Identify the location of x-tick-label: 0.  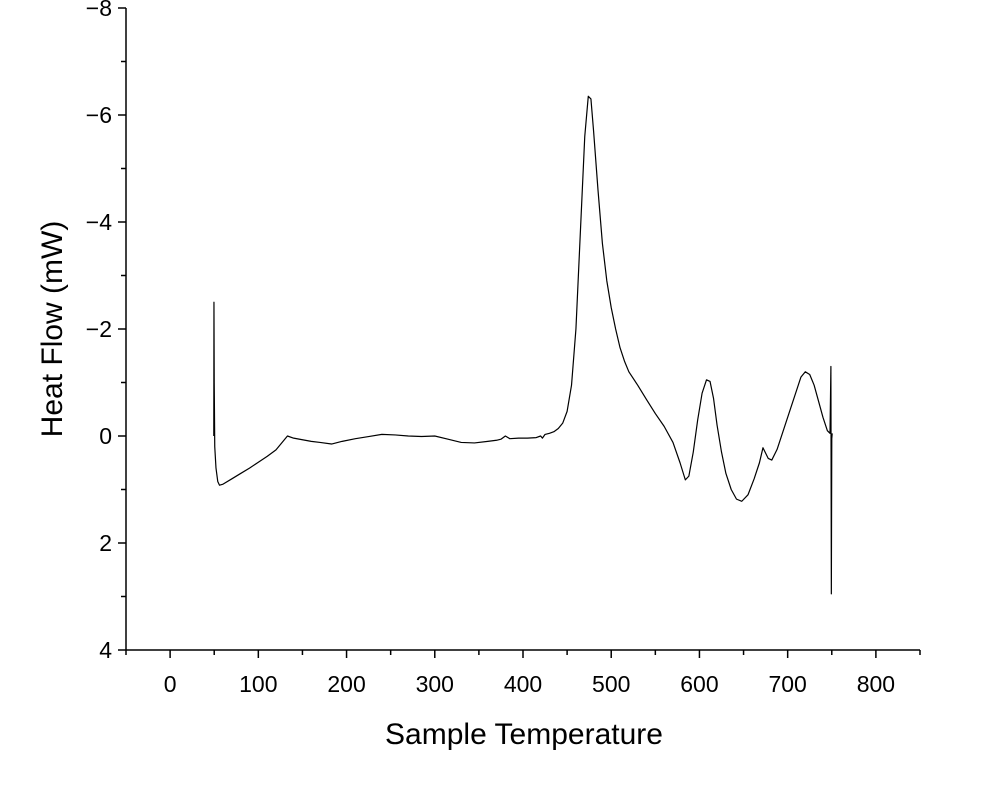
(170, 684).